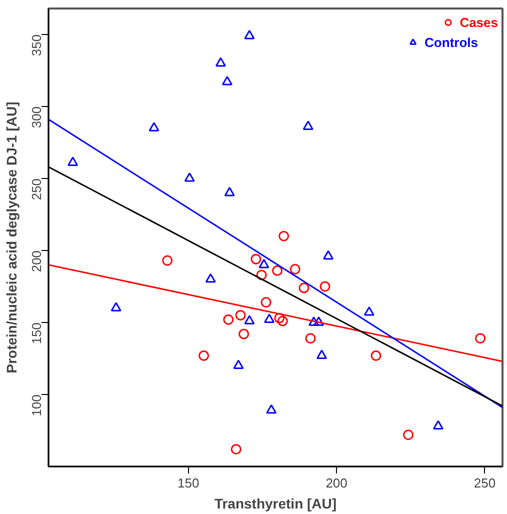 Image resolution: width=507 pixels, height=514 pixels. What do you see at coordinates (36, 189) in the screenshot?
I see `y-tick-label: 250` at bounding box center [36, 189].